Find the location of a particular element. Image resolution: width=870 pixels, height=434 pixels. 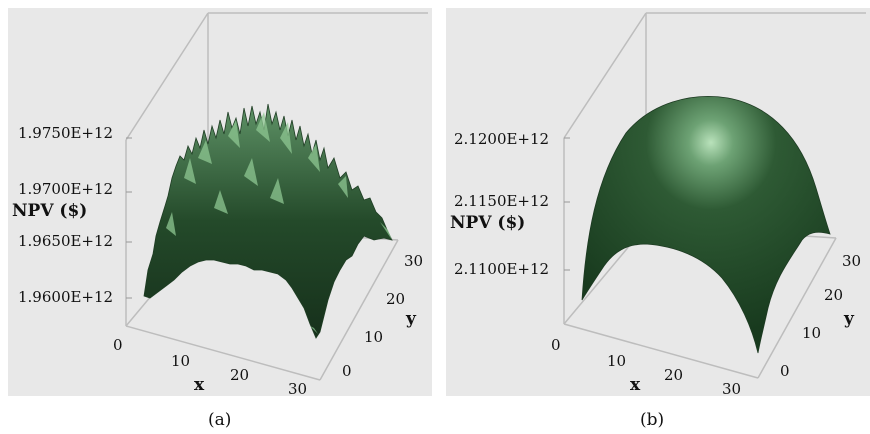

y-ticks-b: 0 10 20 30 is located at coordinates (820, 316).